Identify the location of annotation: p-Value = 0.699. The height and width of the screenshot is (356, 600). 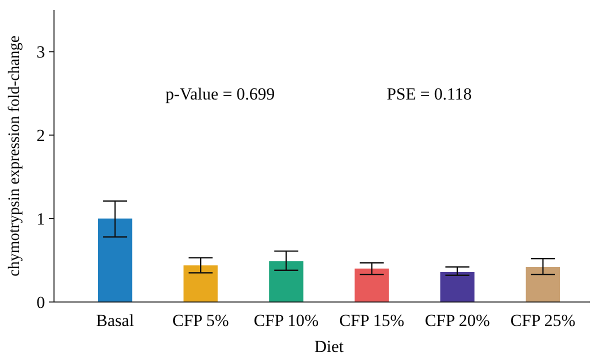
(220, 94).